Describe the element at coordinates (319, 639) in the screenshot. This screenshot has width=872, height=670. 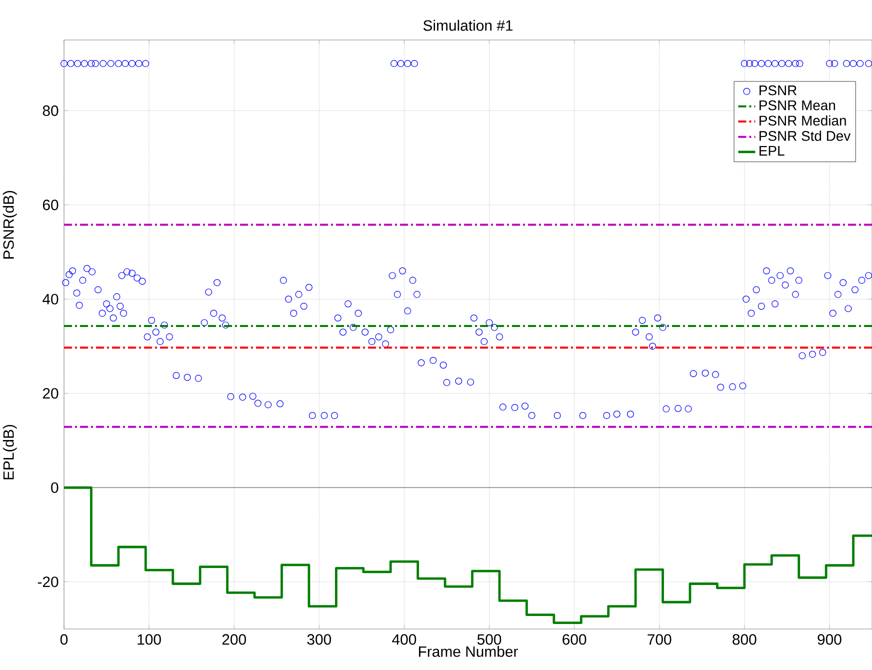
I see `x-tick-label: 300` at that location.